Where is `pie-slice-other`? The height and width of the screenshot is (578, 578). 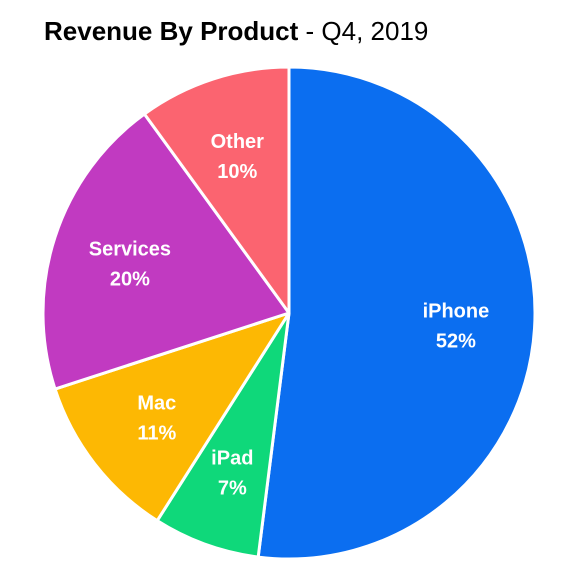 pie-slice-other is located at coordinates (216, 190).